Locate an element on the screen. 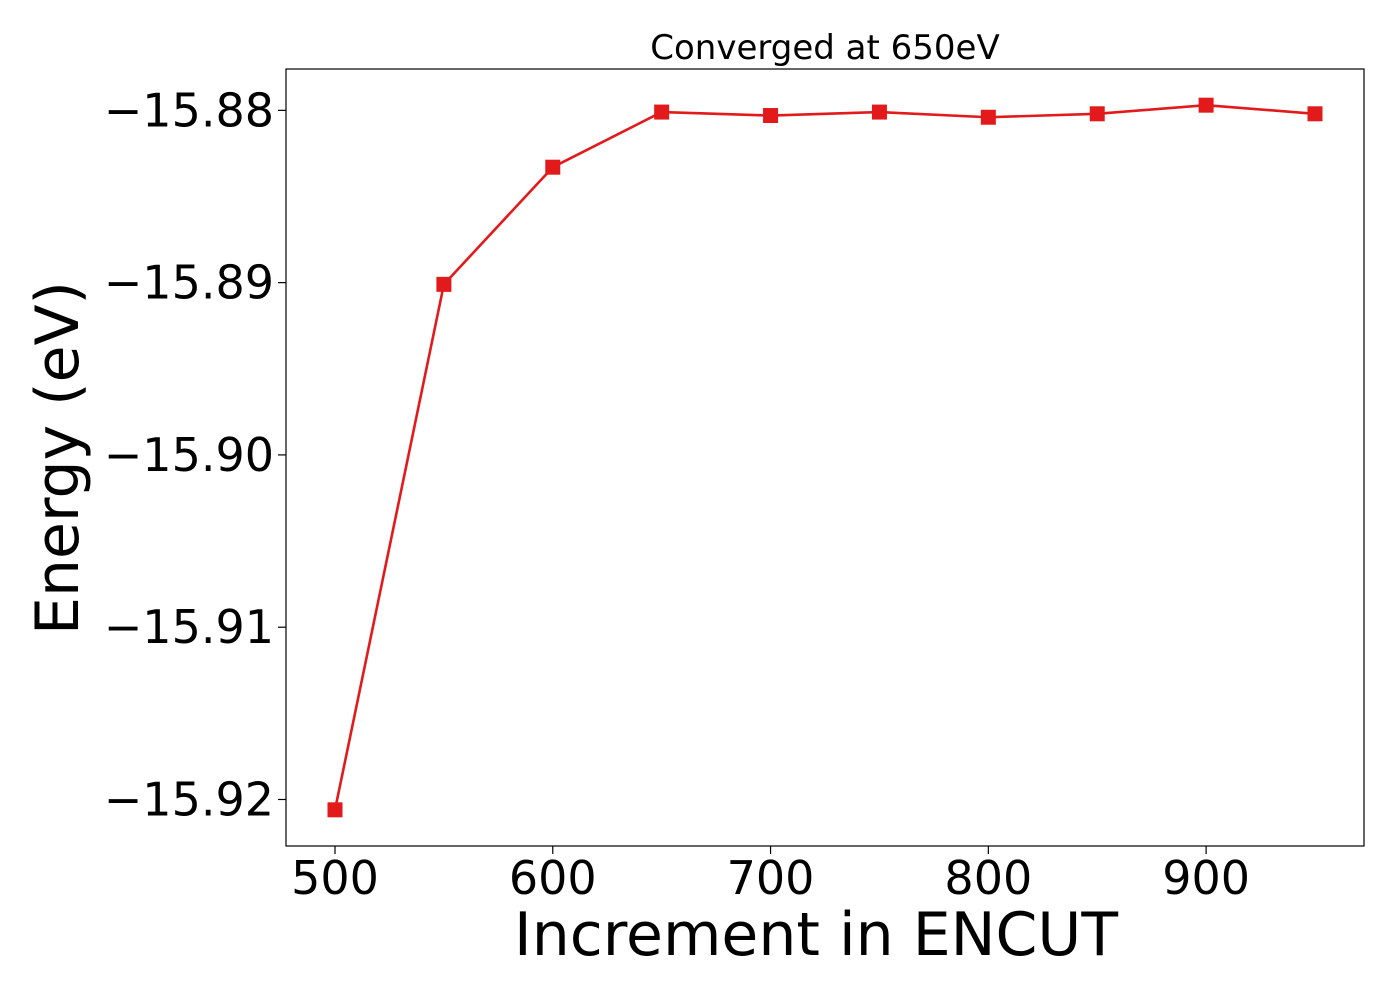 This screenshot has height=1000, width=1400. x-tick-label: 900 is located at coordinates (1206, 878).